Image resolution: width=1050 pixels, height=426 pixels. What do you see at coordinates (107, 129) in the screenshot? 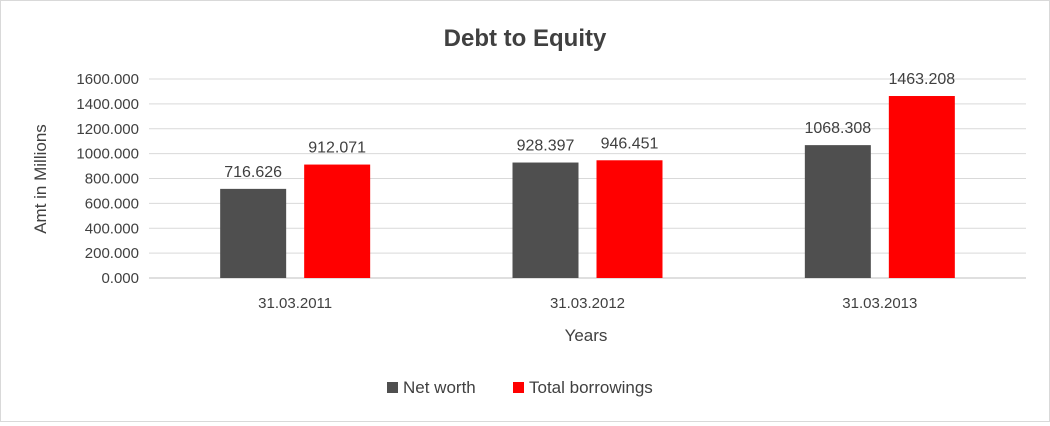
I see `y-tick-label: 1200.000` at bounding box center [107, 129].